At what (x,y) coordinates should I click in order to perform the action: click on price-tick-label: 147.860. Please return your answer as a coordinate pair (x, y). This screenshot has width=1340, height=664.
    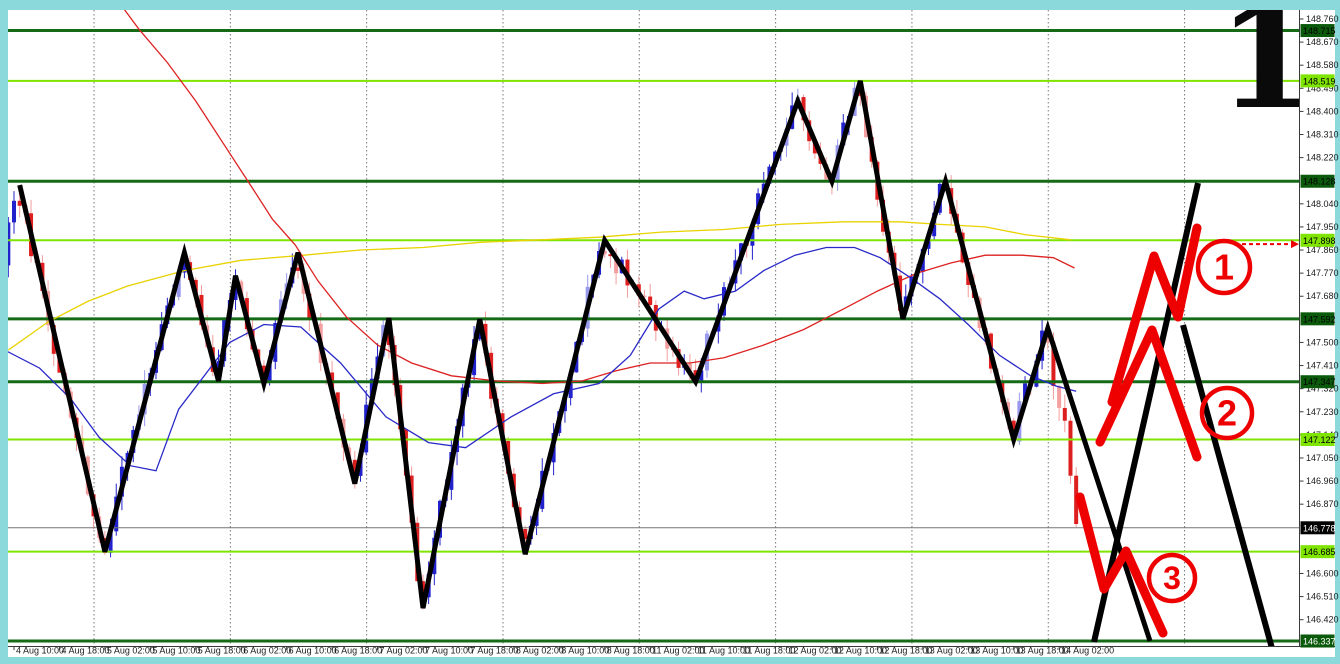
    Looking at the image, I should click on (1322, 250).